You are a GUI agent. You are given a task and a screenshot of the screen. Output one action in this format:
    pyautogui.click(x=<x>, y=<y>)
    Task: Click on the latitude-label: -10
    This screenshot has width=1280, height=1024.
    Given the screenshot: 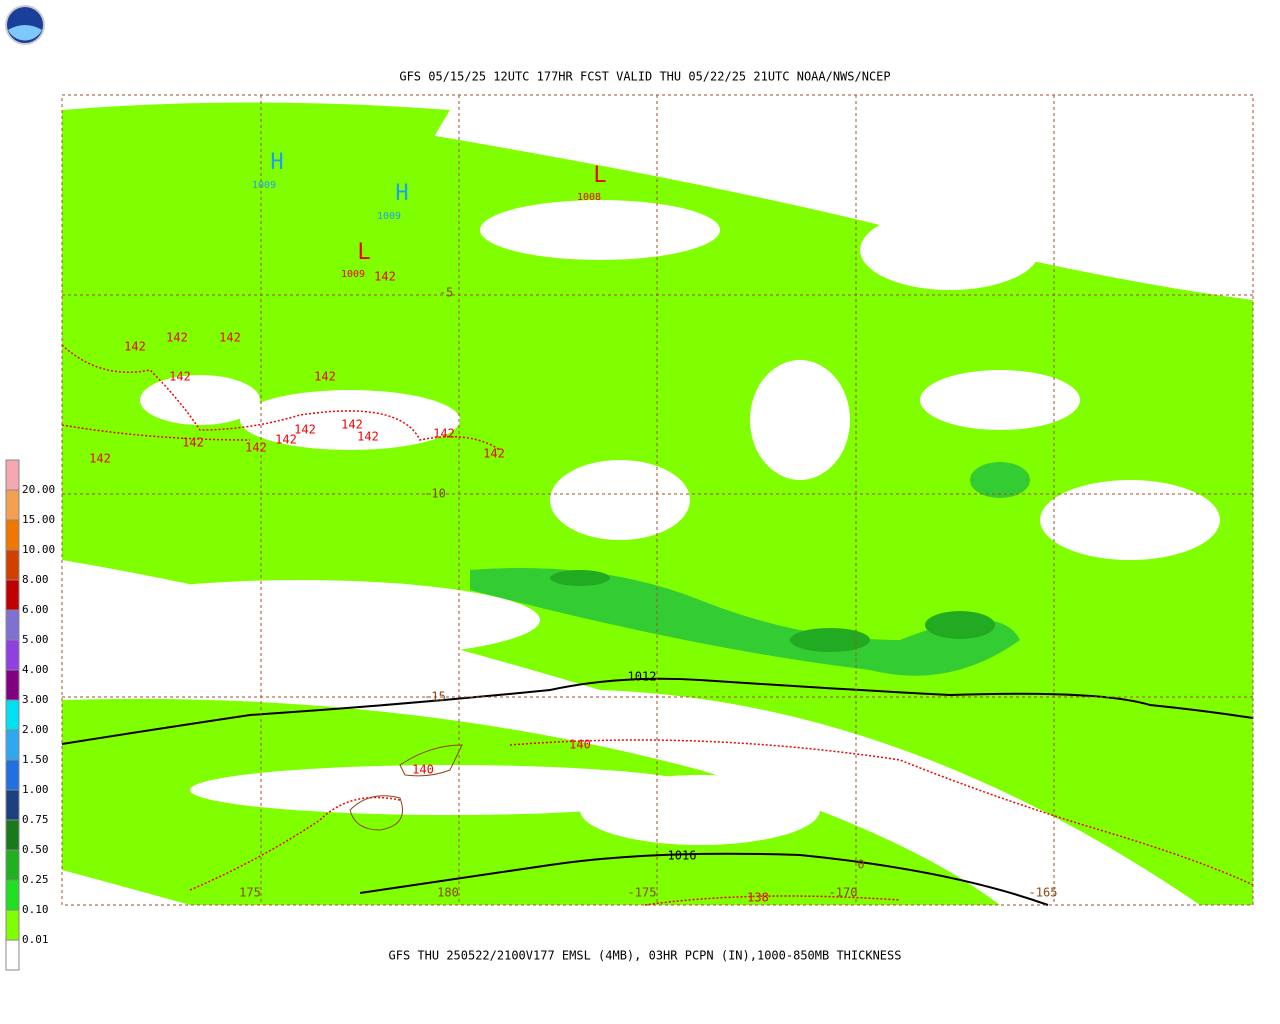 What is the action you would take?
    pyautogui.click(x=435, y=494)
    